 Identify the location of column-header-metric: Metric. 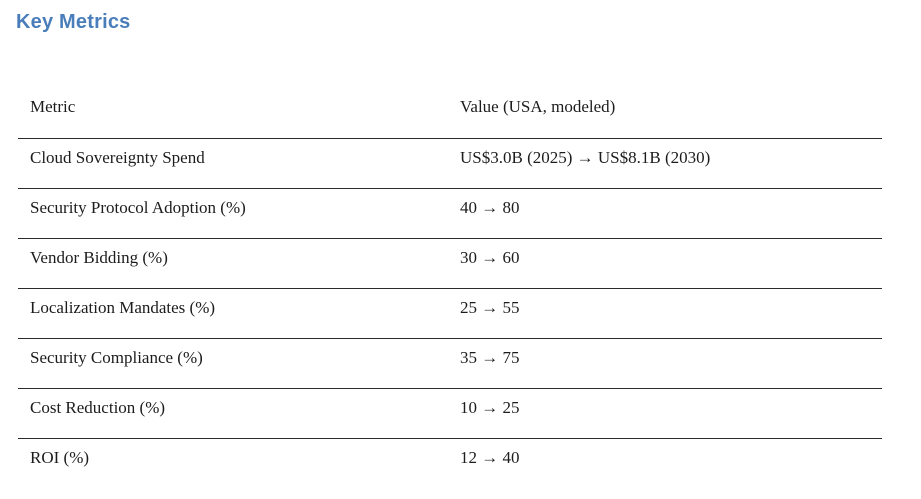
(239, 113).